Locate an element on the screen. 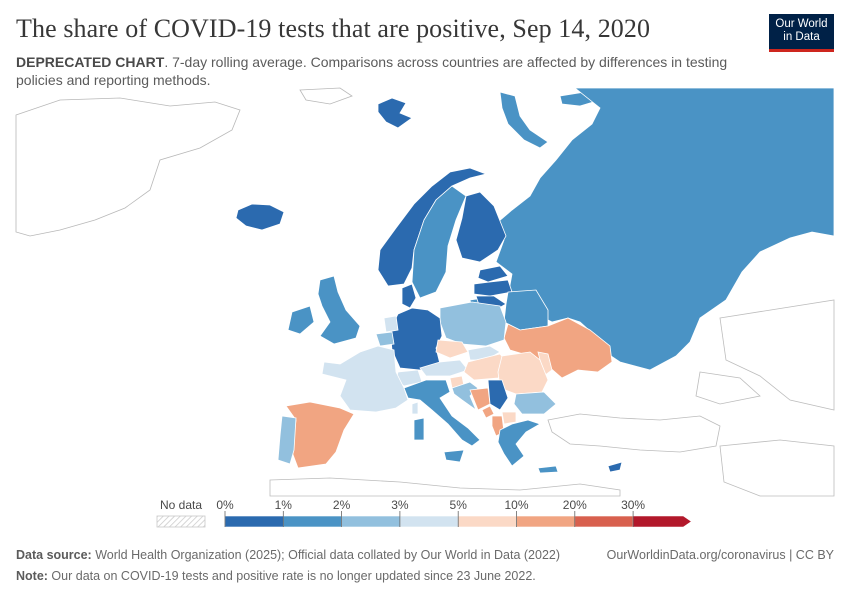 The image size is (850, 600). deprecated-label: DEPRECATED CHART is located at coordinates (90, 62).